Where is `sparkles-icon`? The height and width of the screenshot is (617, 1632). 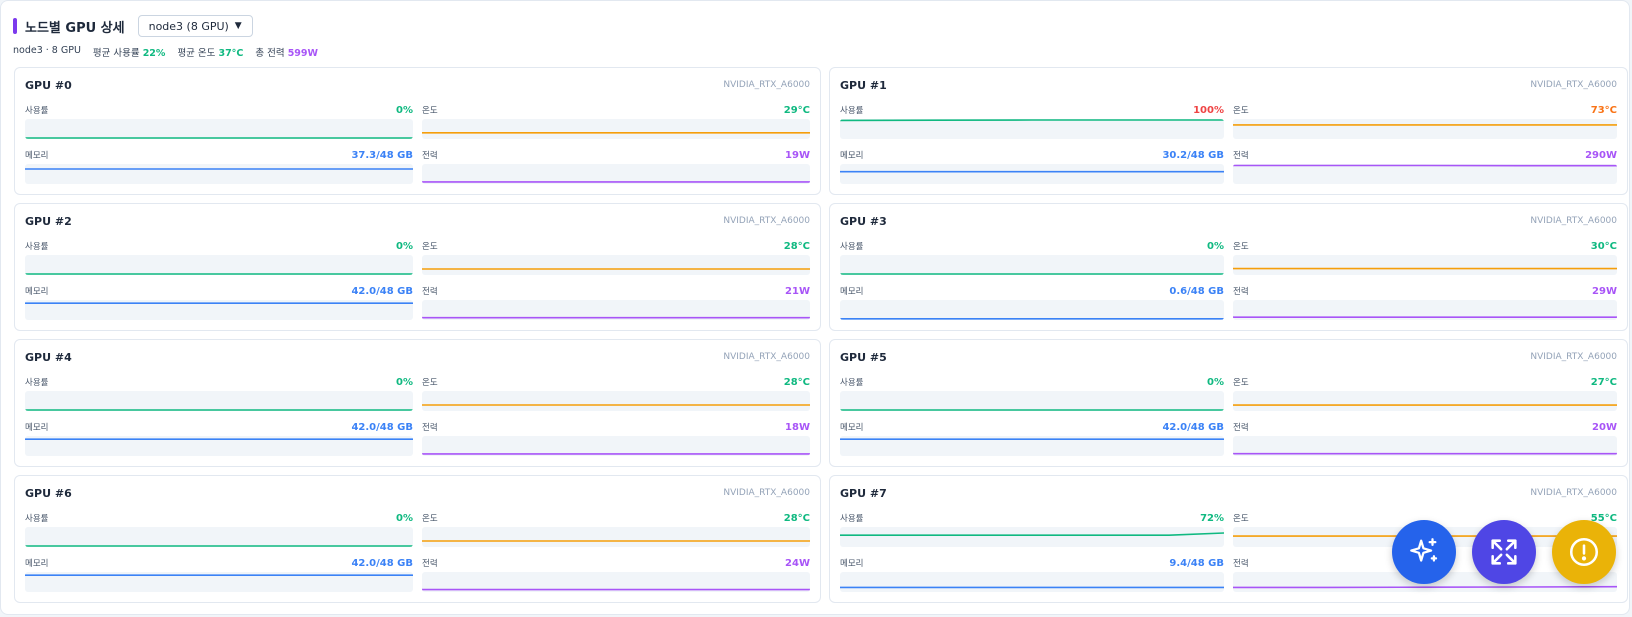
sparkles-icon is located at coordinates (1424, 550).